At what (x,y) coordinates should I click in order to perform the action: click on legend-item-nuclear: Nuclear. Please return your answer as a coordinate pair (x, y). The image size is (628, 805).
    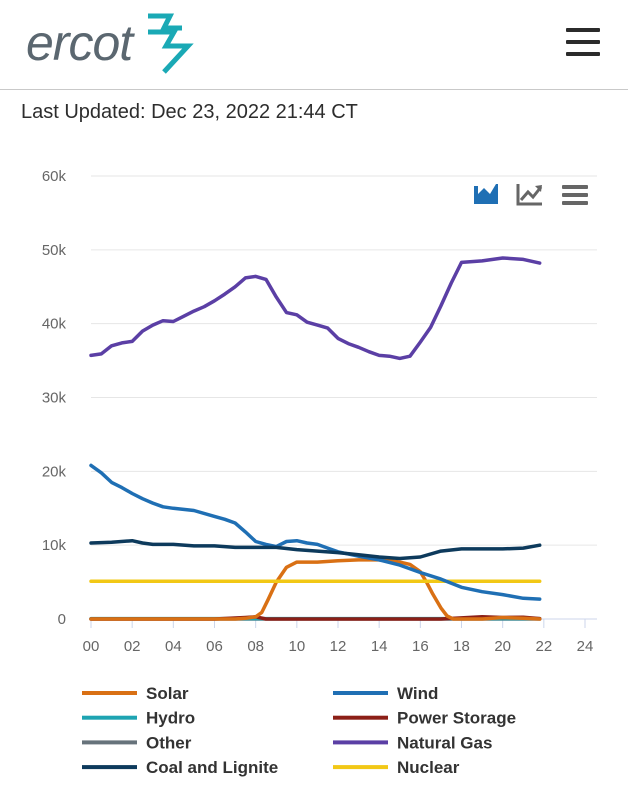
    Looking at the image, I should click on (396, 767).